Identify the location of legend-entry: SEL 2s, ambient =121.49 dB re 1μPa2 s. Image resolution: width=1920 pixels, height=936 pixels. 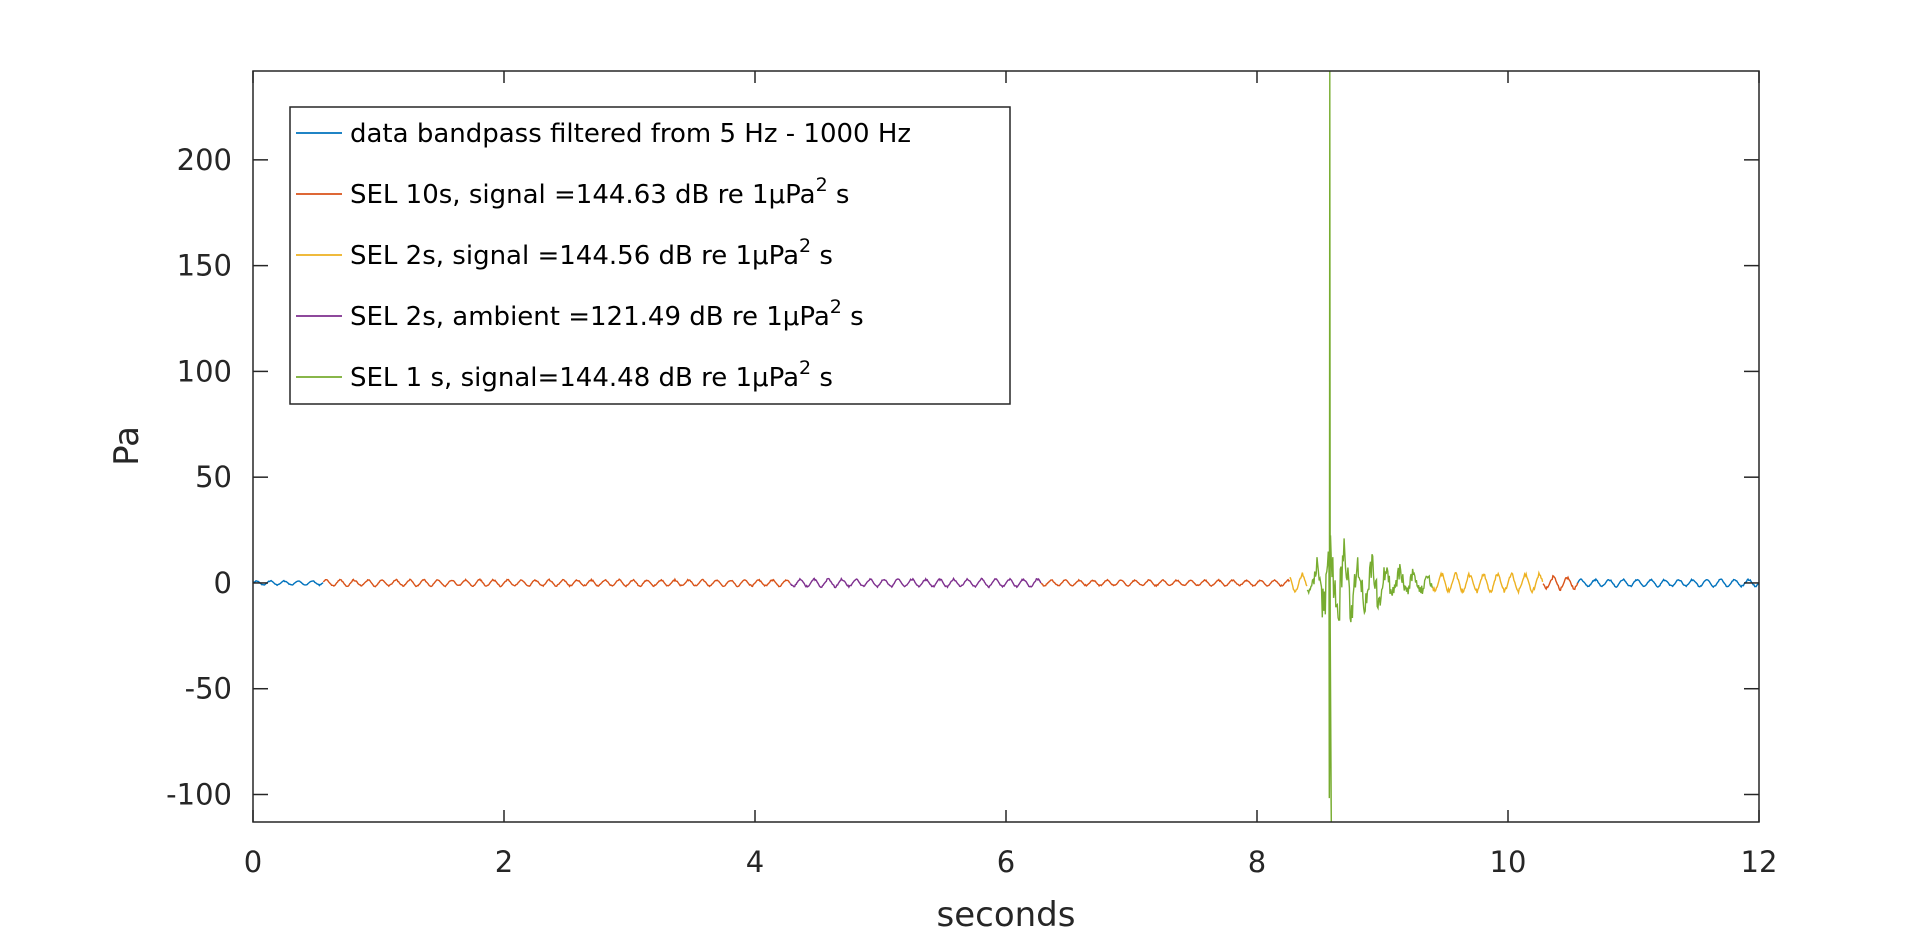
(607, 314).